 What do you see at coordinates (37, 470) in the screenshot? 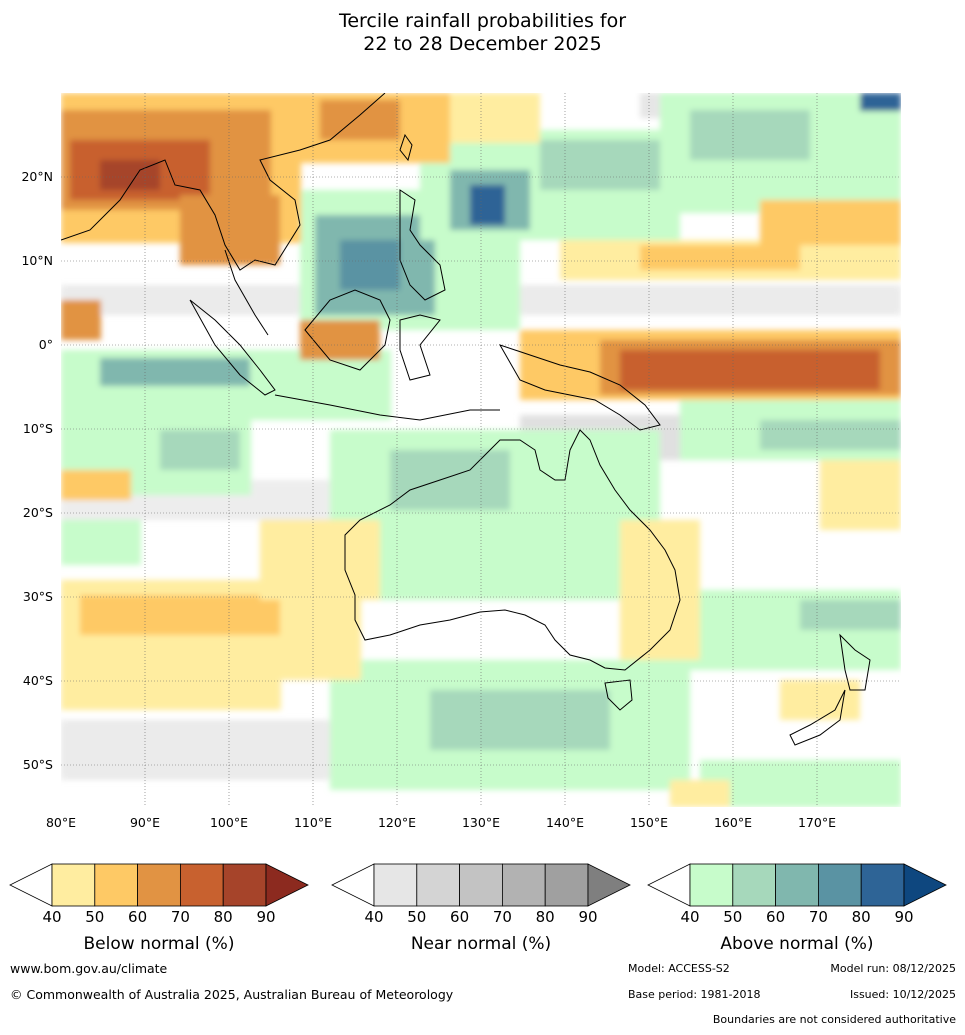
I see `latitude-labels: 20°N 10°N 0° 10°S 20°S 30°S 40°S 50°S` at bounding box center [37, 470].